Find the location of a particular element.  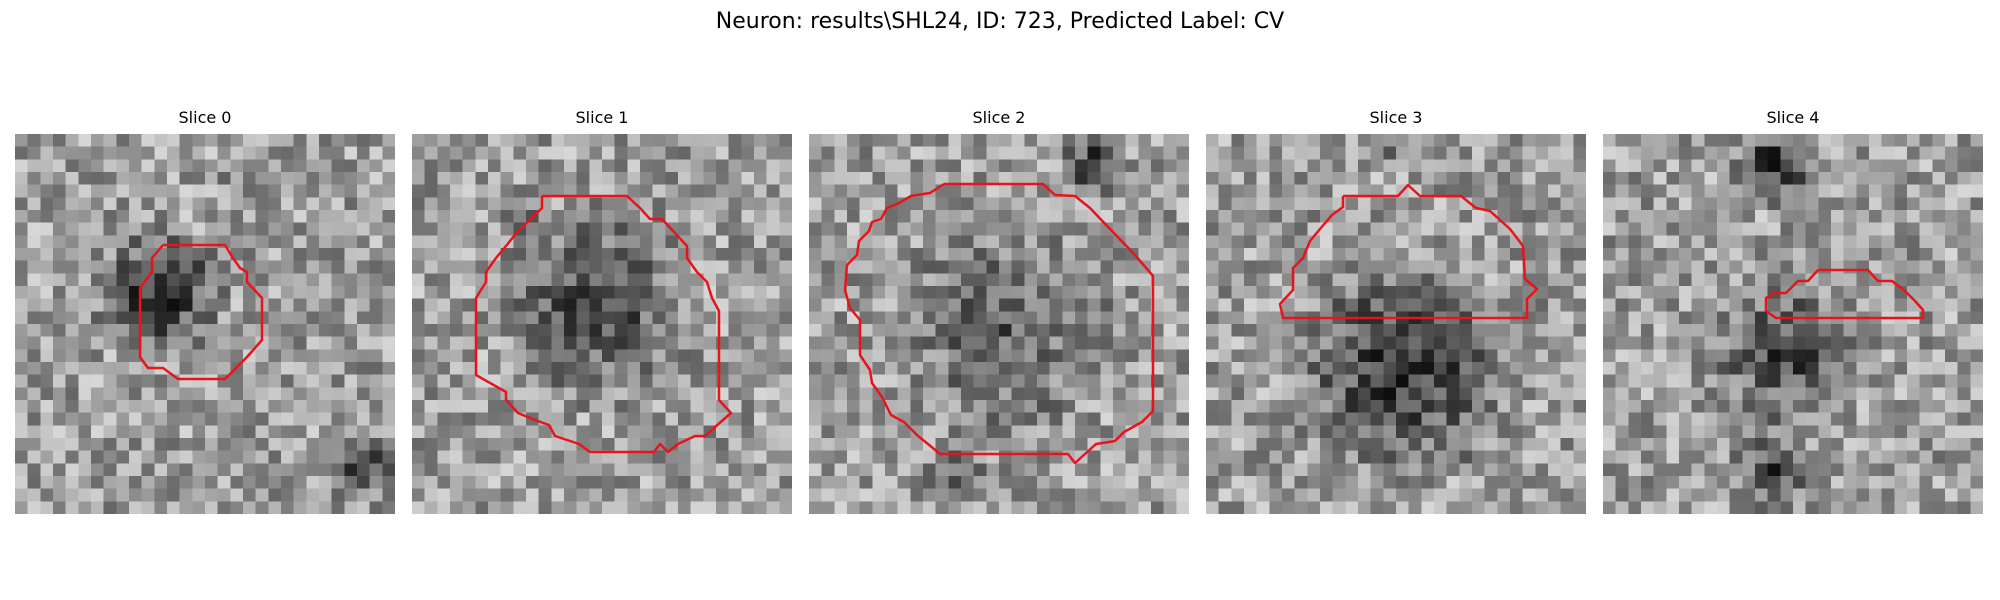

slice-title: Slice 1 is located at coordinates (602, 117).